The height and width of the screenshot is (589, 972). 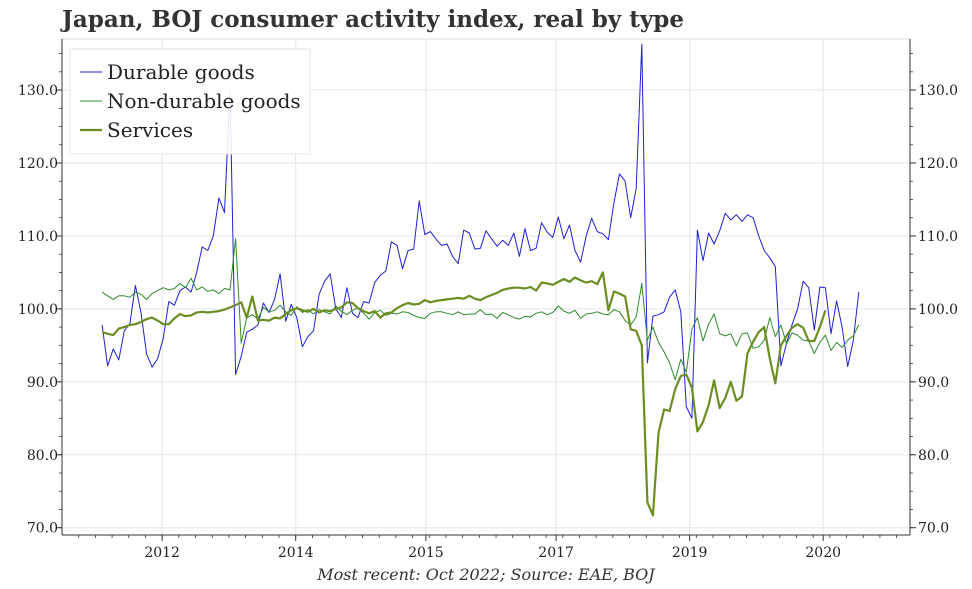 I want to click on source-footnote: Most recent: Oct 2022; Source: EAE, BOJ, so click(x=486, y=574).